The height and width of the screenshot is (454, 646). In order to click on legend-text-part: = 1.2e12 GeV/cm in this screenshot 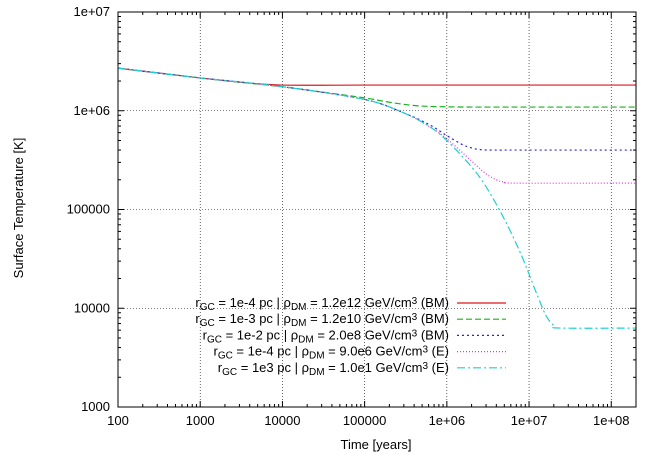, I will do `click(359, 302)`.